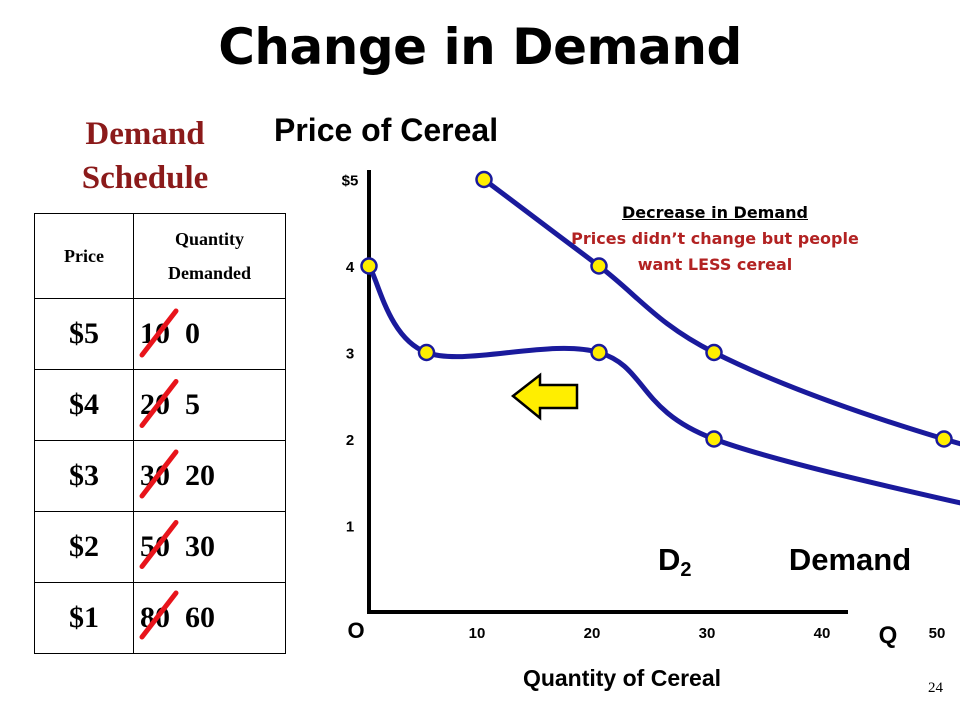 The image size is (960, 720). I want to click on series-label-d2: D2, so click(675, 561).